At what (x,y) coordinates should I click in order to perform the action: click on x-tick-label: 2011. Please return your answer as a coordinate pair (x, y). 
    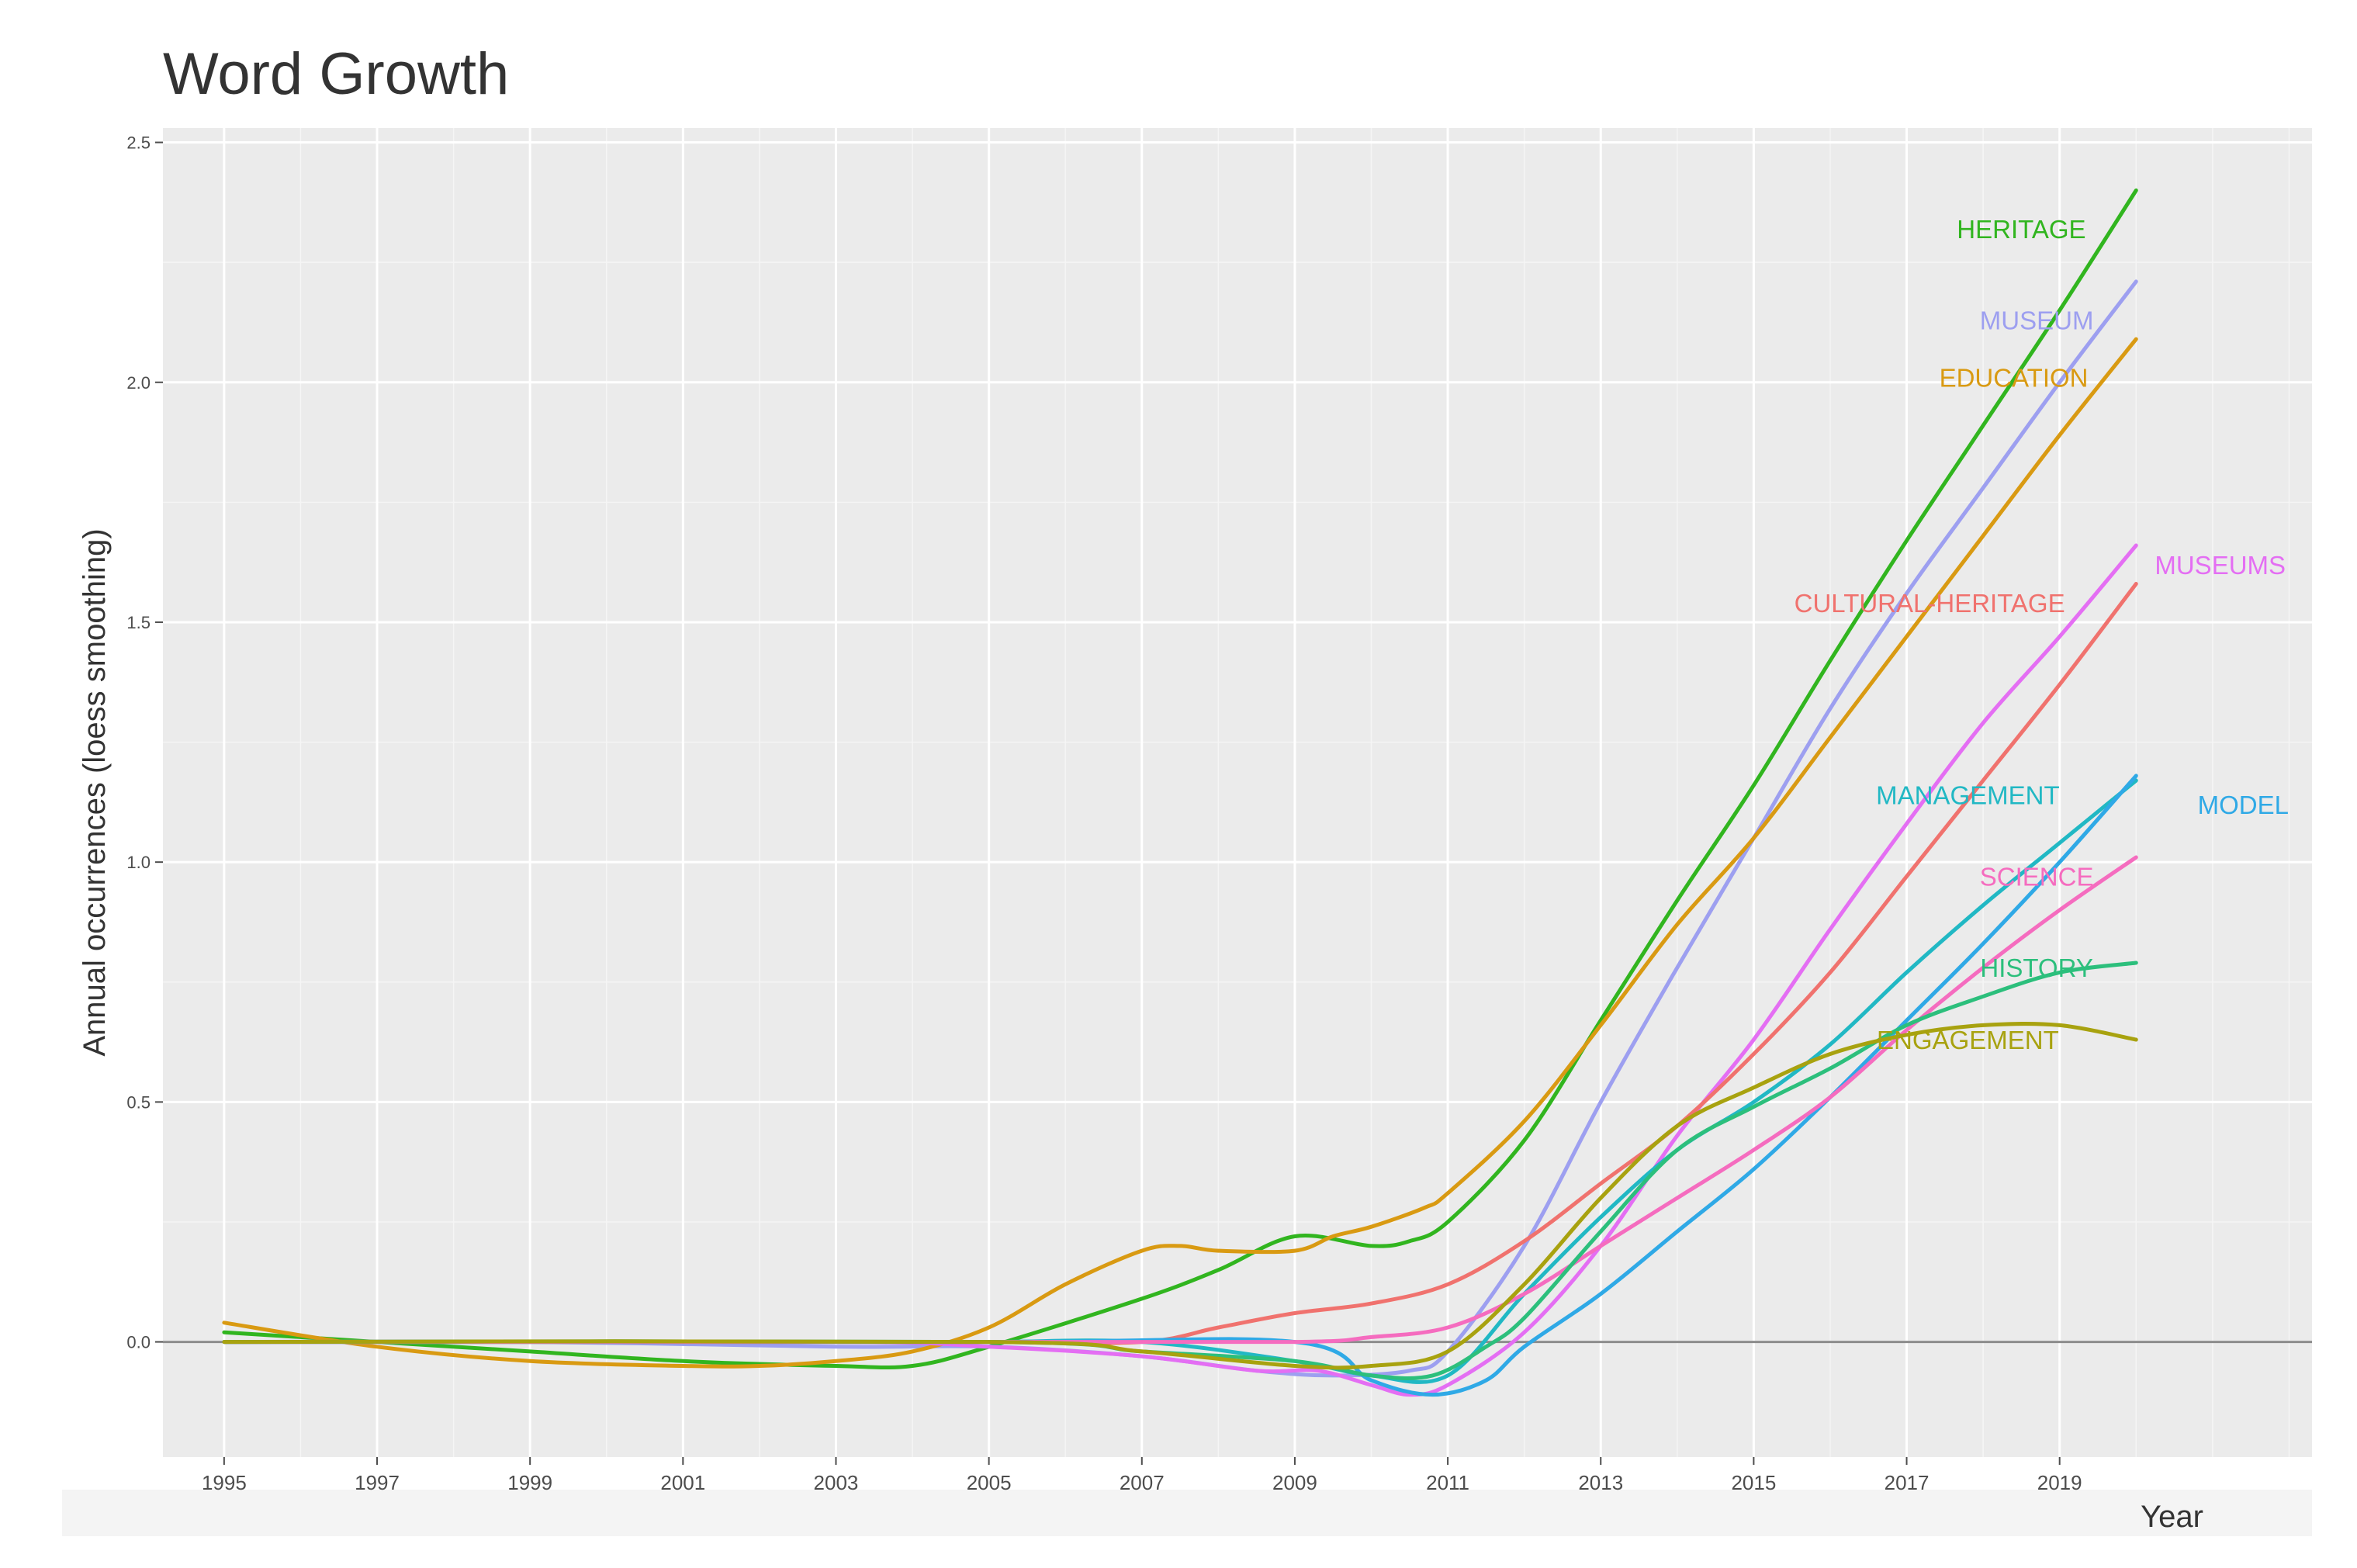
    Looking at the image, I should click on (1447, 1483).